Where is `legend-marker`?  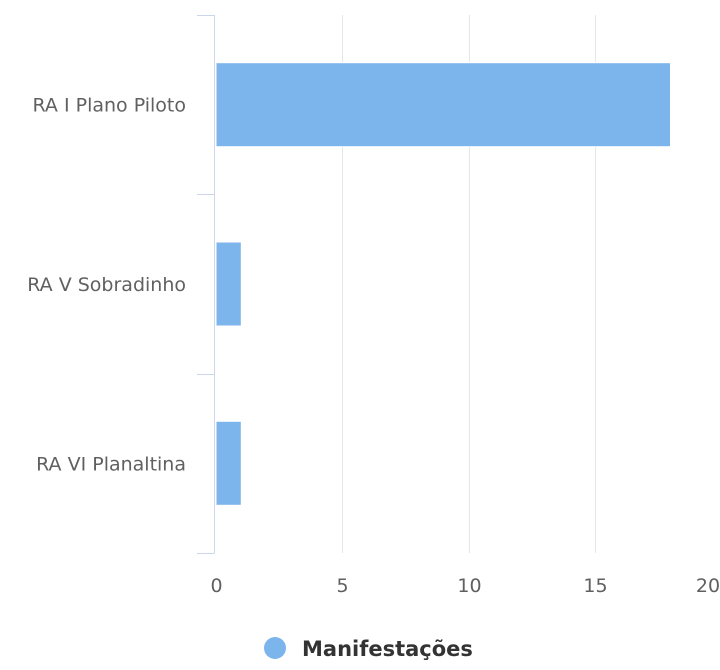 legend-marker is located at coordinates (275, 648).